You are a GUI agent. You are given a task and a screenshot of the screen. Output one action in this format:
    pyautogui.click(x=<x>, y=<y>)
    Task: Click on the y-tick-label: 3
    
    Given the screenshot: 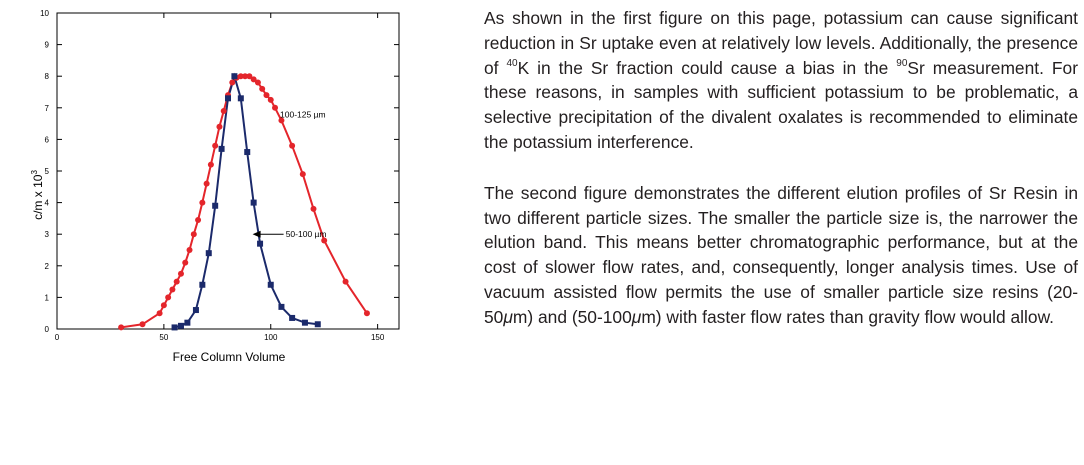 What is the action you would take?
    pyautogui.click(x=47, y=234)
    